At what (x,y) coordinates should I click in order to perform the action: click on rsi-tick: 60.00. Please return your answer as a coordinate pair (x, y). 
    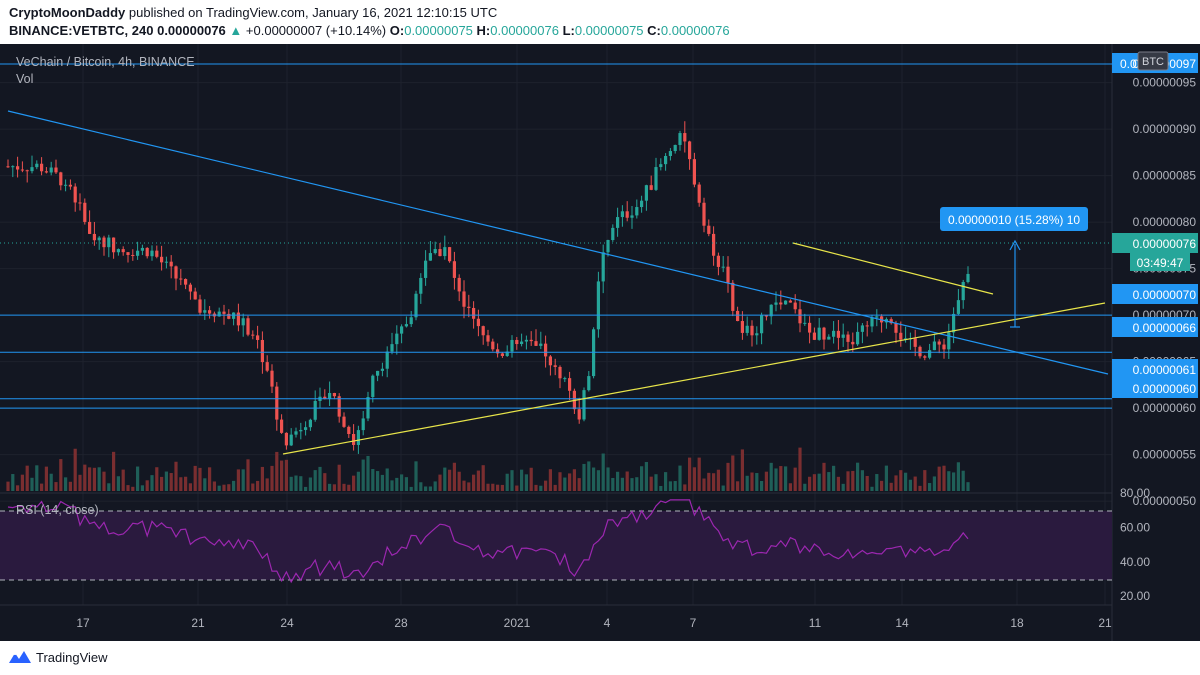
    Looking at the image, I should click on (1135, 527).